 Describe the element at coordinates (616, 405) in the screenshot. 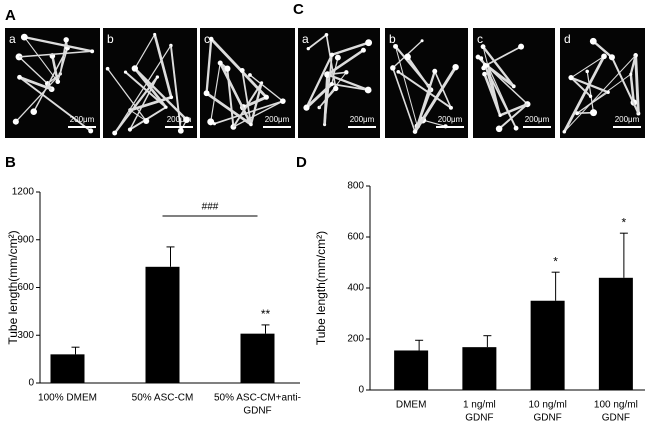

I see `x-tick-label: 100 ng/ml` at that location.